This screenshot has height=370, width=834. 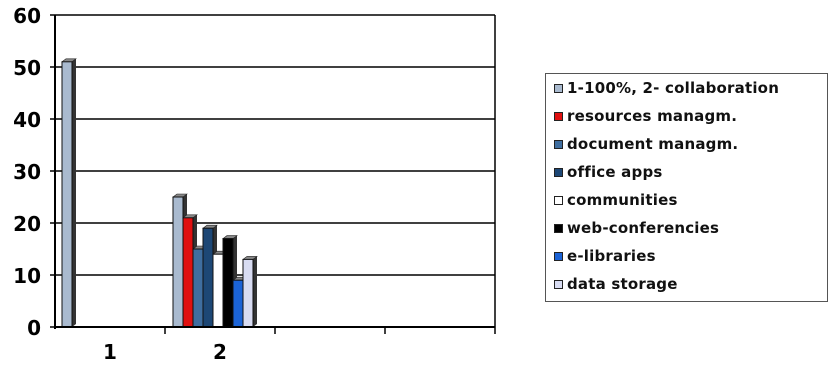 I want to click on legend-label: resources managm., so click(x=652, y=116).